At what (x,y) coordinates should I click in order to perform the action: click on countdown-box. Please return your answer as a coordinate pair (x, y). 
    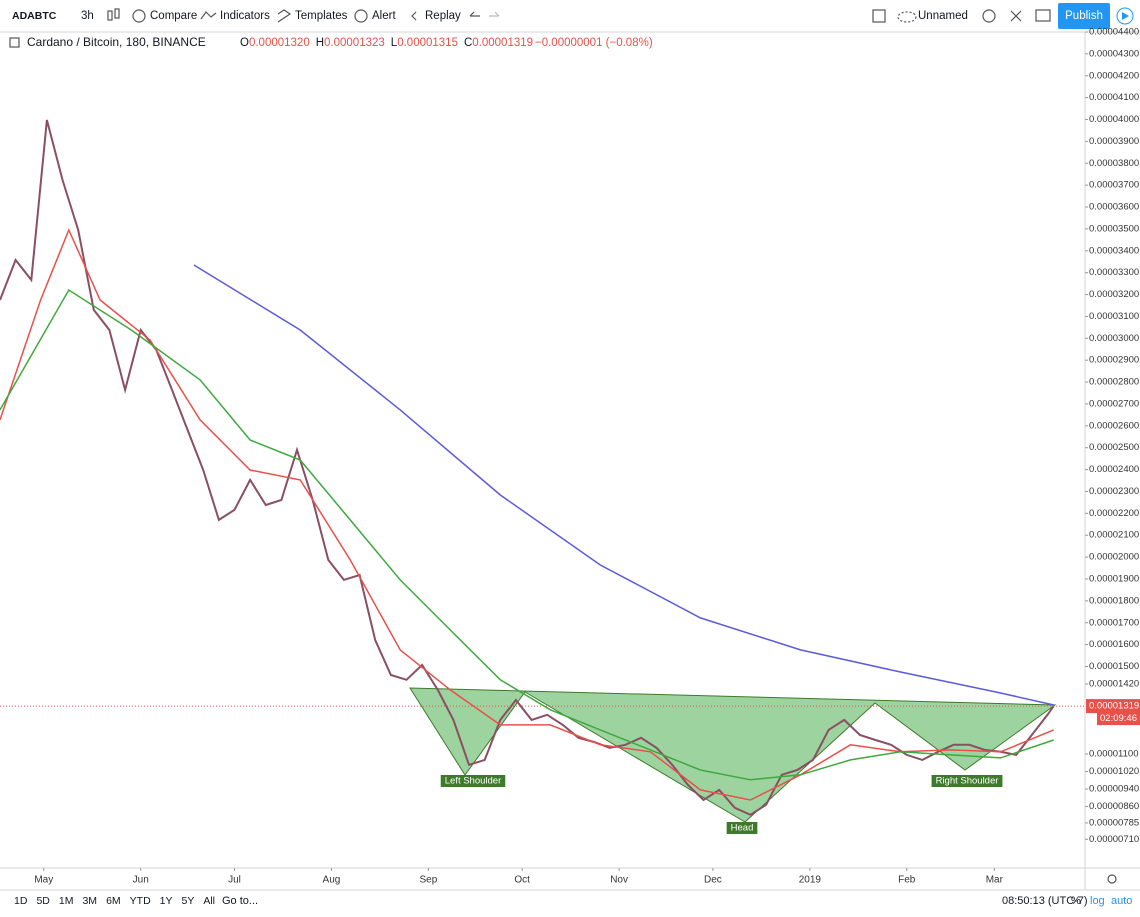
    Looking at the image, I should click on (1118, 719).